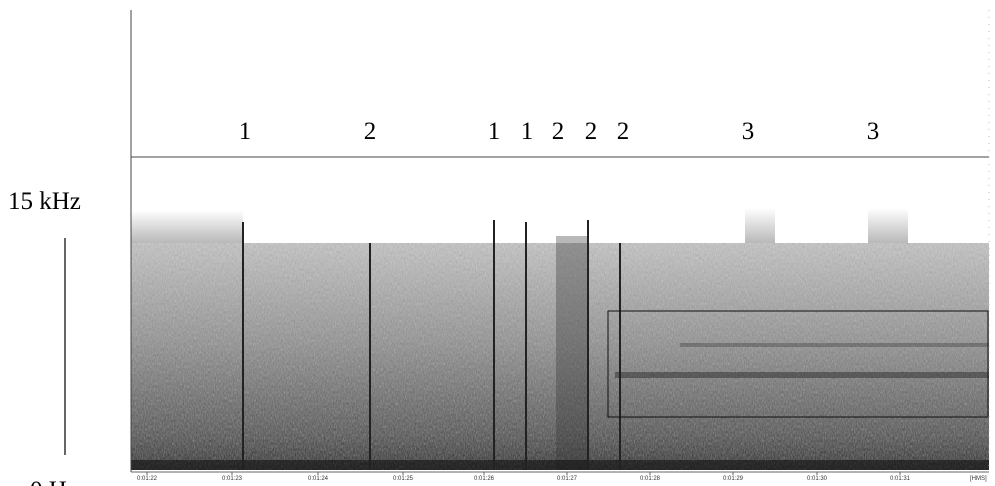 This screenshot has height=486, width=995. What do you see at coordinates (484, 479) in the screenshot?
I see `time-tick-label: 0:01:26` at bounding box center [484, 479].